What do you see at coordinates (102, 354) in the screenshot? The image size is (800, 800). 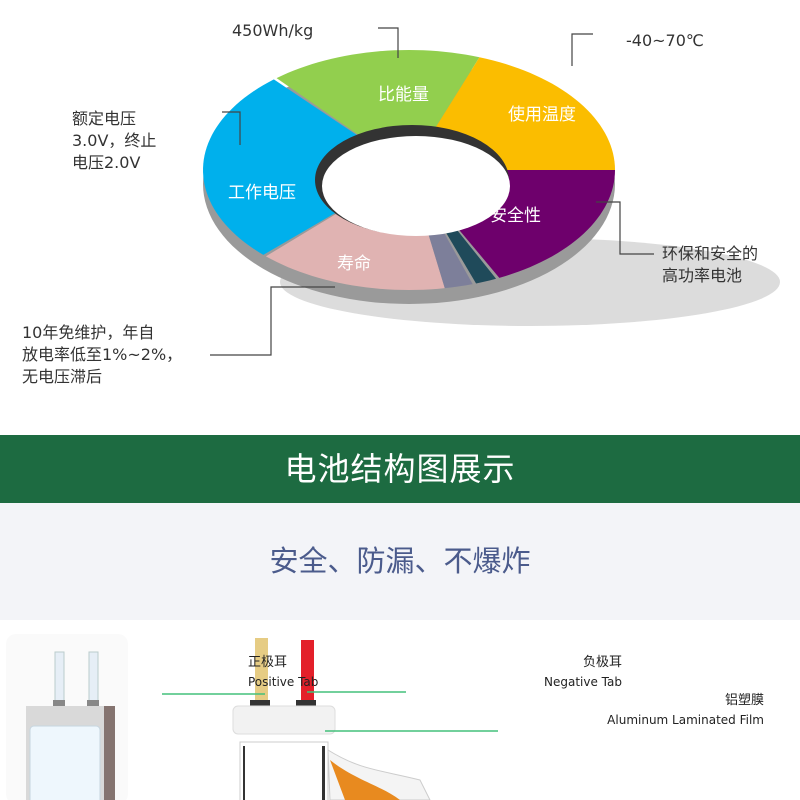 I see `note-life: 10年免维护，年自 放电率低至1%~2%， 无电压滞后` at bounding box center [102, 354].